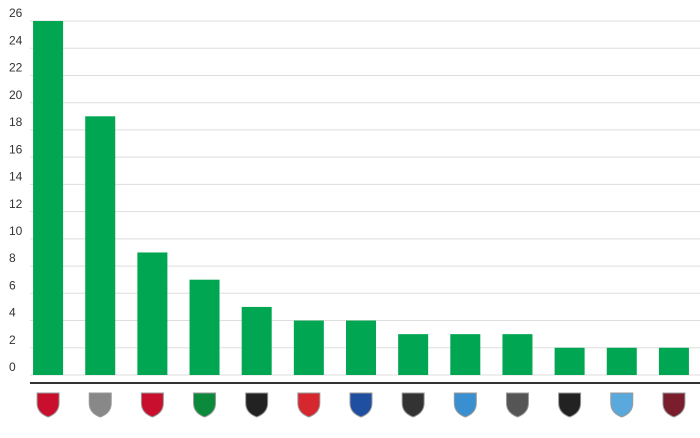  Describe the element at coordinates (12, 258) in the screenshot. I see `y-tick-label: 8` at that location.